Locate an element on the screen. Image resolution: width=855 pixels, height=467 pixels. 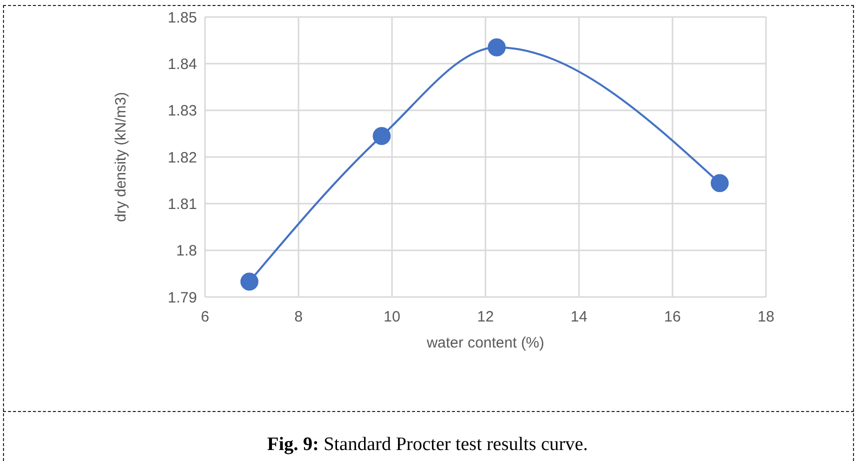
x-tick-label: 6 is located at coordinates (205, 317).